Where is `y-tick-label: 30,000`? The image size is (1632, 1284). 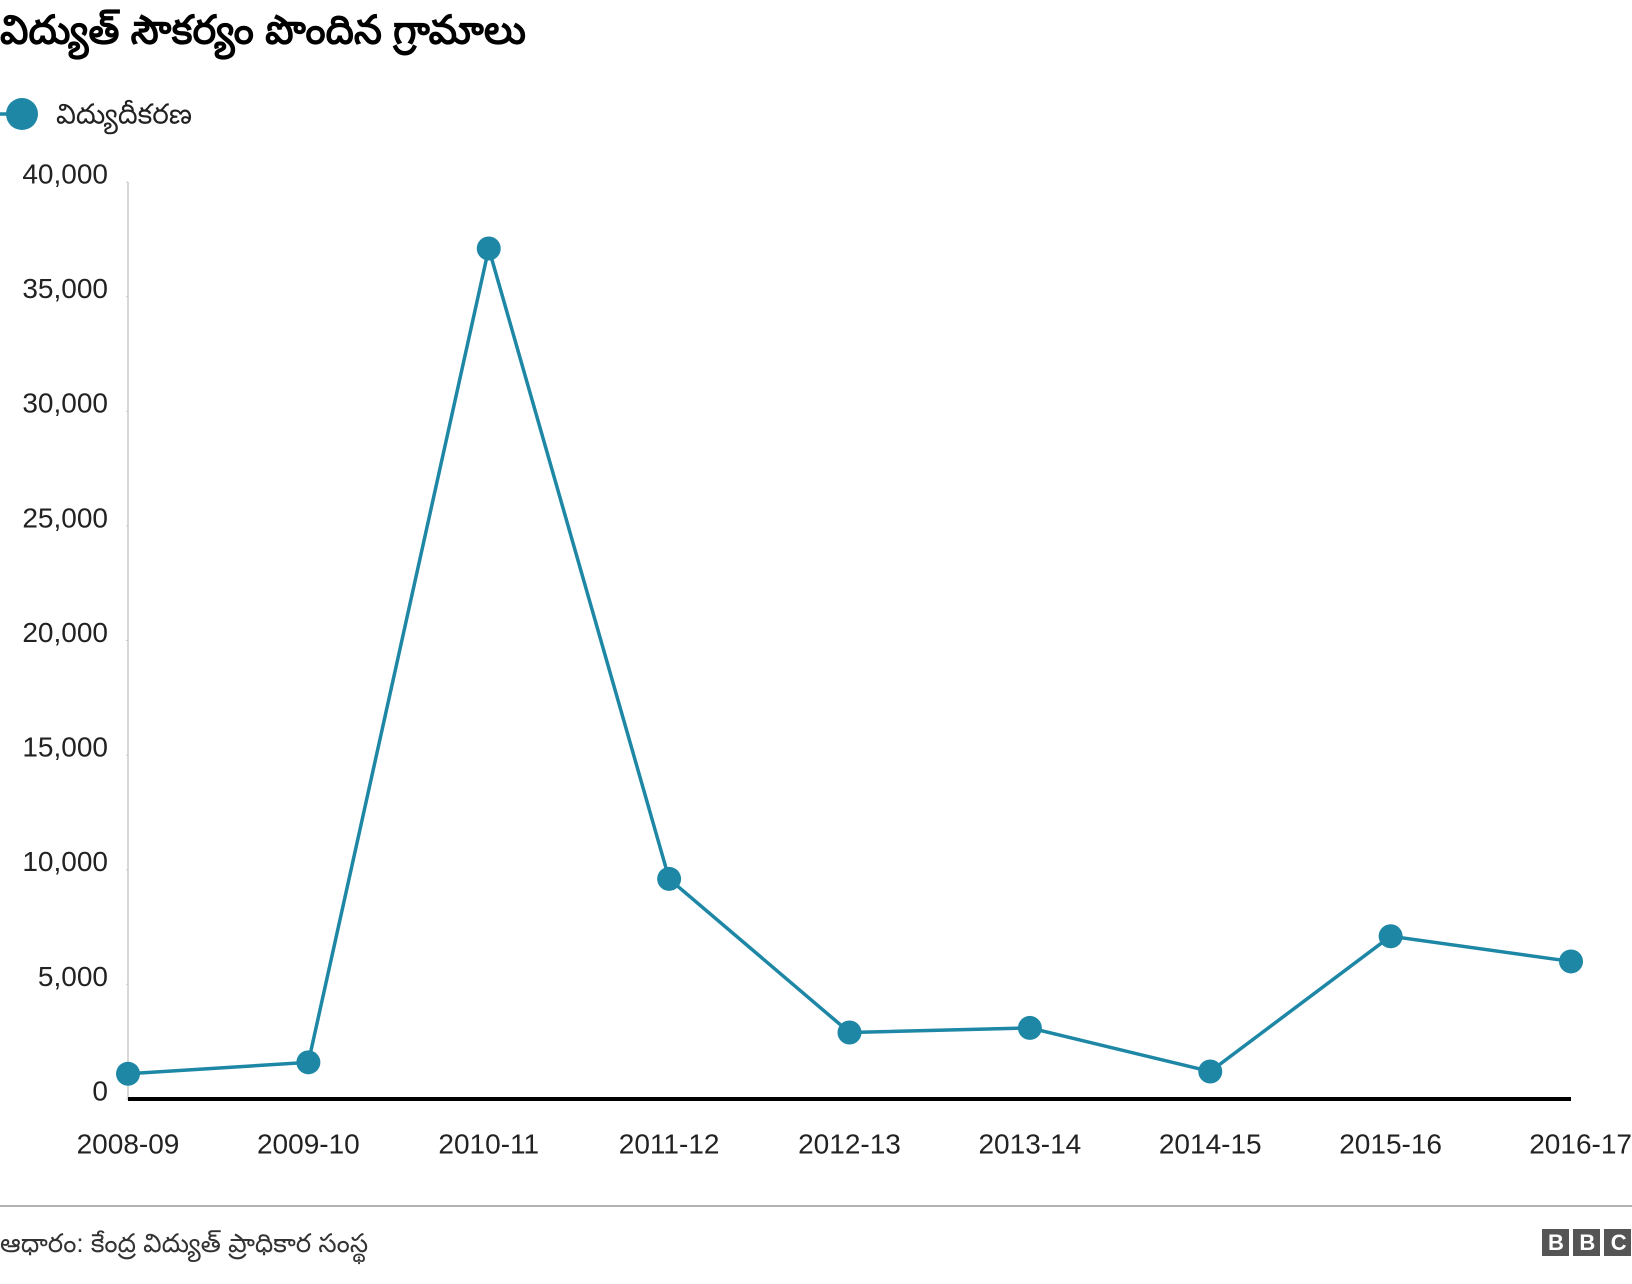 y-tick-label: 30,000 is located at coordinates (65, 403).